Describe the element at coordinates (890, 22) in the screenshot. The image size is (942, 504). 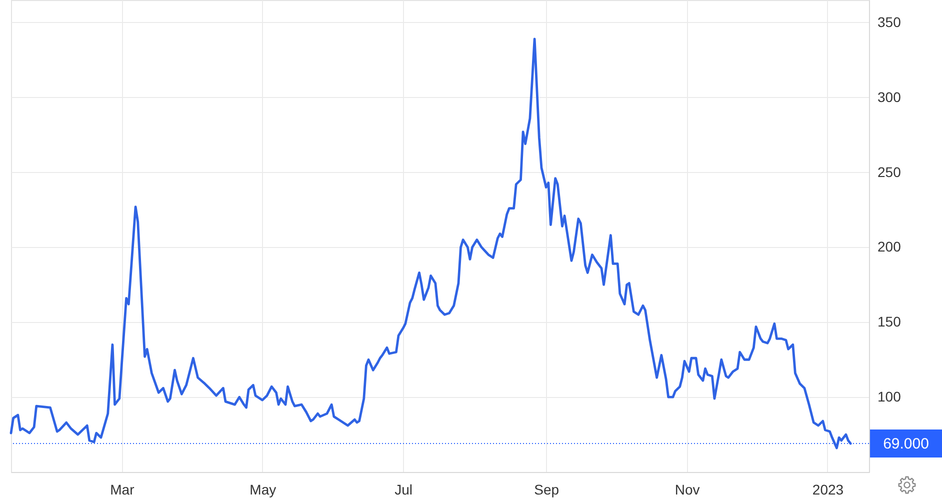
I see `y-tick-label: 350` at that location.